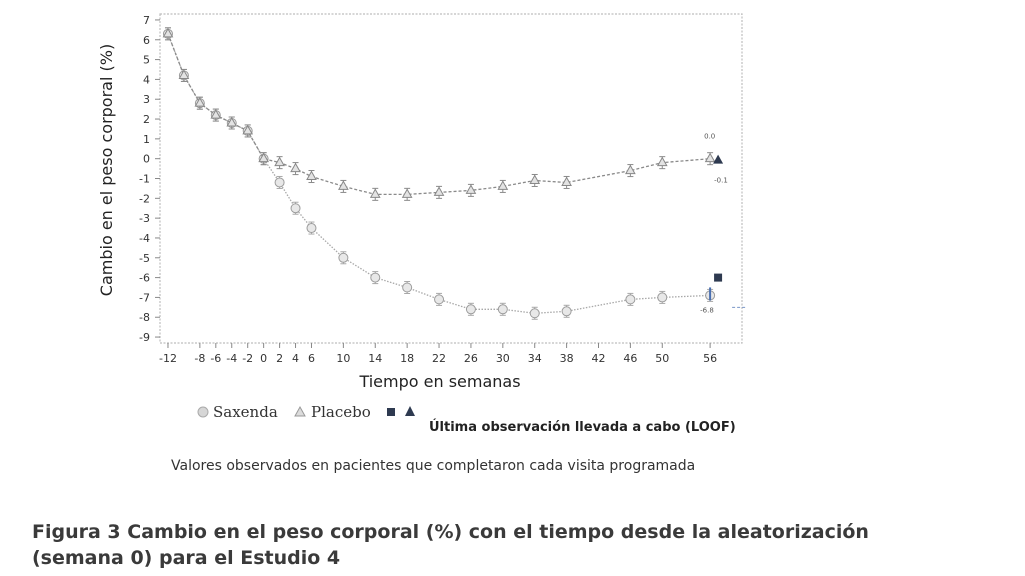 The height and width of the screenshot is (576, 1025). What do you see at coordinates (718, 277) in the screenshot?
I see `loof-point-saxenda` at bounding box center [718, 277].